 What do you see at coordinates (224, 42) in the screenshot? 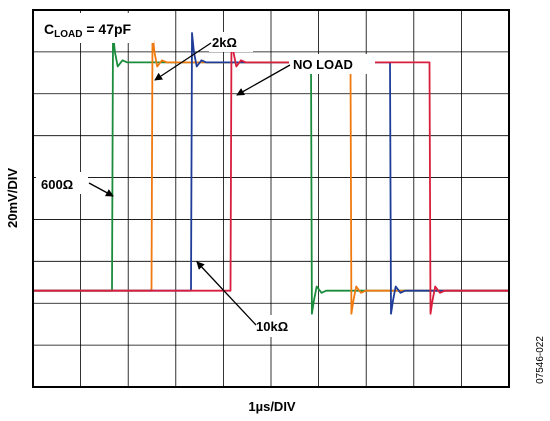
I see `svg-text: 2kΩ` at bounding box center [224, 42].